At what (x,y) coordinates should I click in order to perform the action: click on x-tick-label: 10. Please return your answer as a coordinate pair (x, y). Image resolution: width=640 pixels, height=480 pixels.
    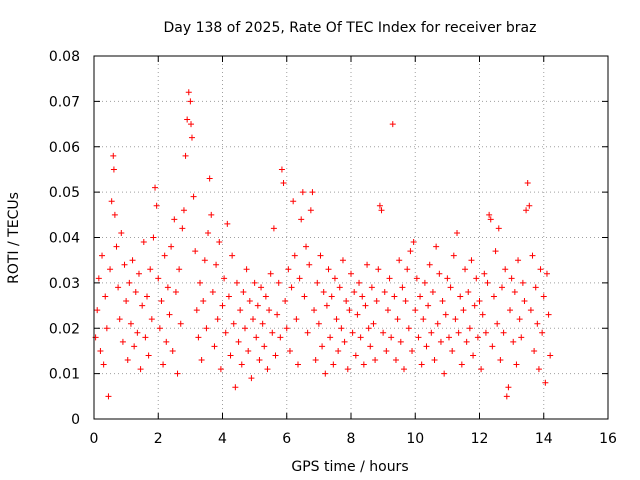
    Looking at the image, I should click on (415, 439).